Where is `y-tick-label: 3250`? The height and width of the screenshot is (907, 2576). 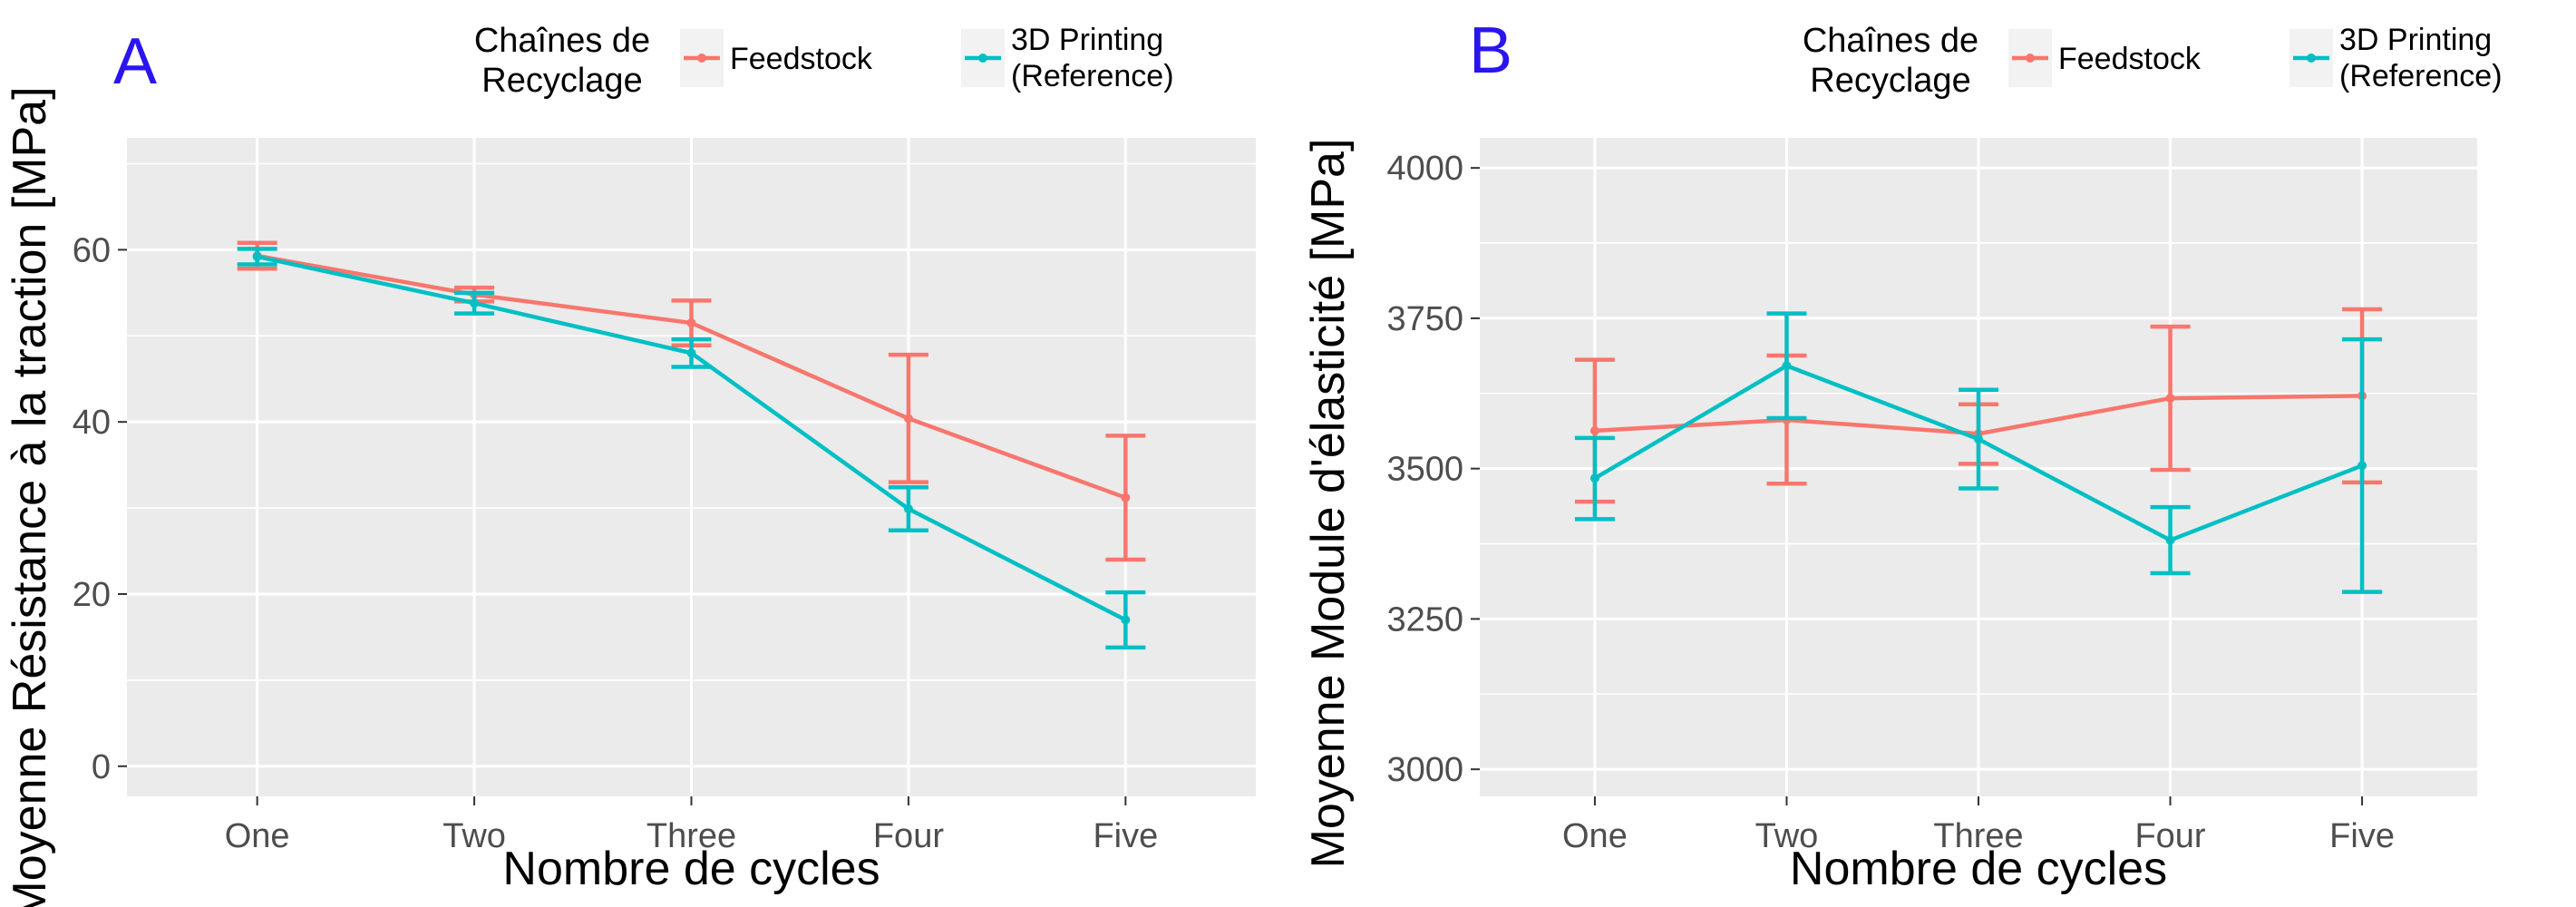
y-tick-label: 3250 is located at coordinates (1424, 620).